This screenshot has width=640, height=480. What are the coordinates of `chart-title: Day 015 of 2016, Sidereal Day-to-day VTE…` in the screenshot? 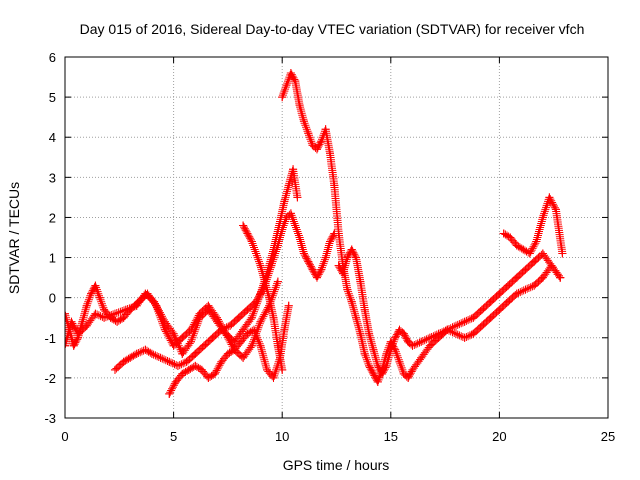 It's located at (332, 29).